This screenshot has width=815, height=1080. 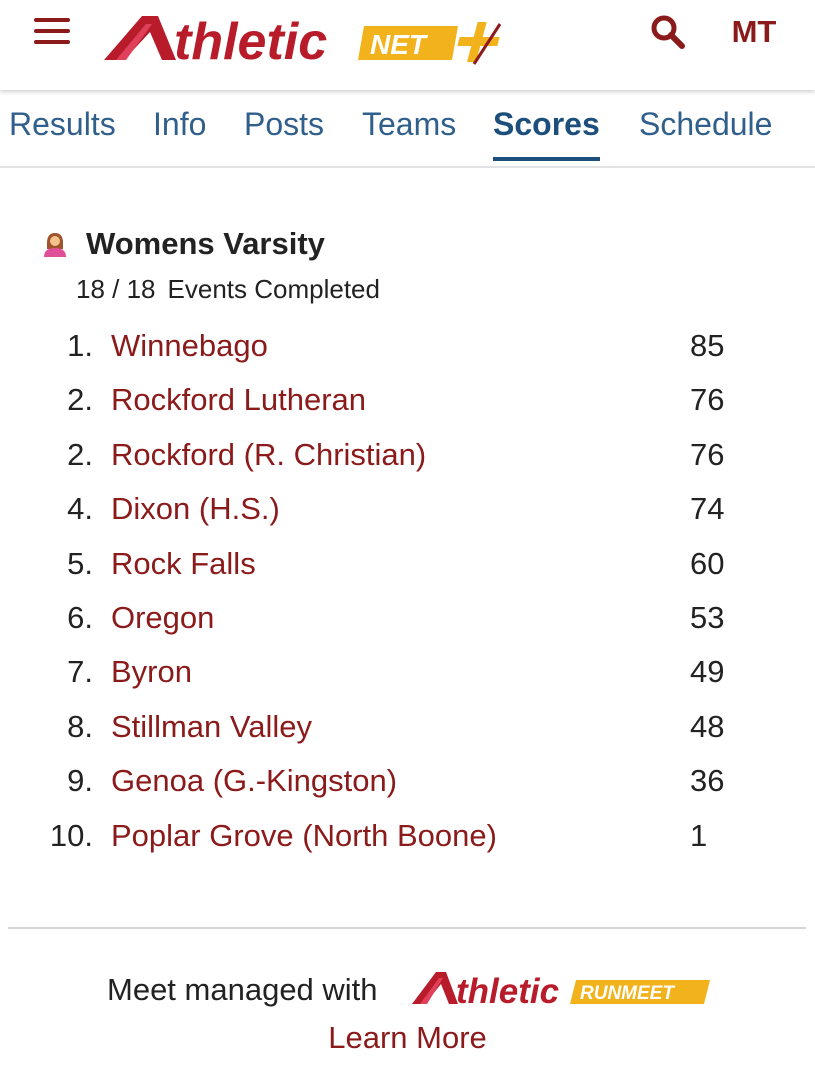 What do you see at coordinates (407, 991) in the screenshot?
I see `managed-by-line: Meet managed with thletic RUNMEET` at bounding box center [407, 991].